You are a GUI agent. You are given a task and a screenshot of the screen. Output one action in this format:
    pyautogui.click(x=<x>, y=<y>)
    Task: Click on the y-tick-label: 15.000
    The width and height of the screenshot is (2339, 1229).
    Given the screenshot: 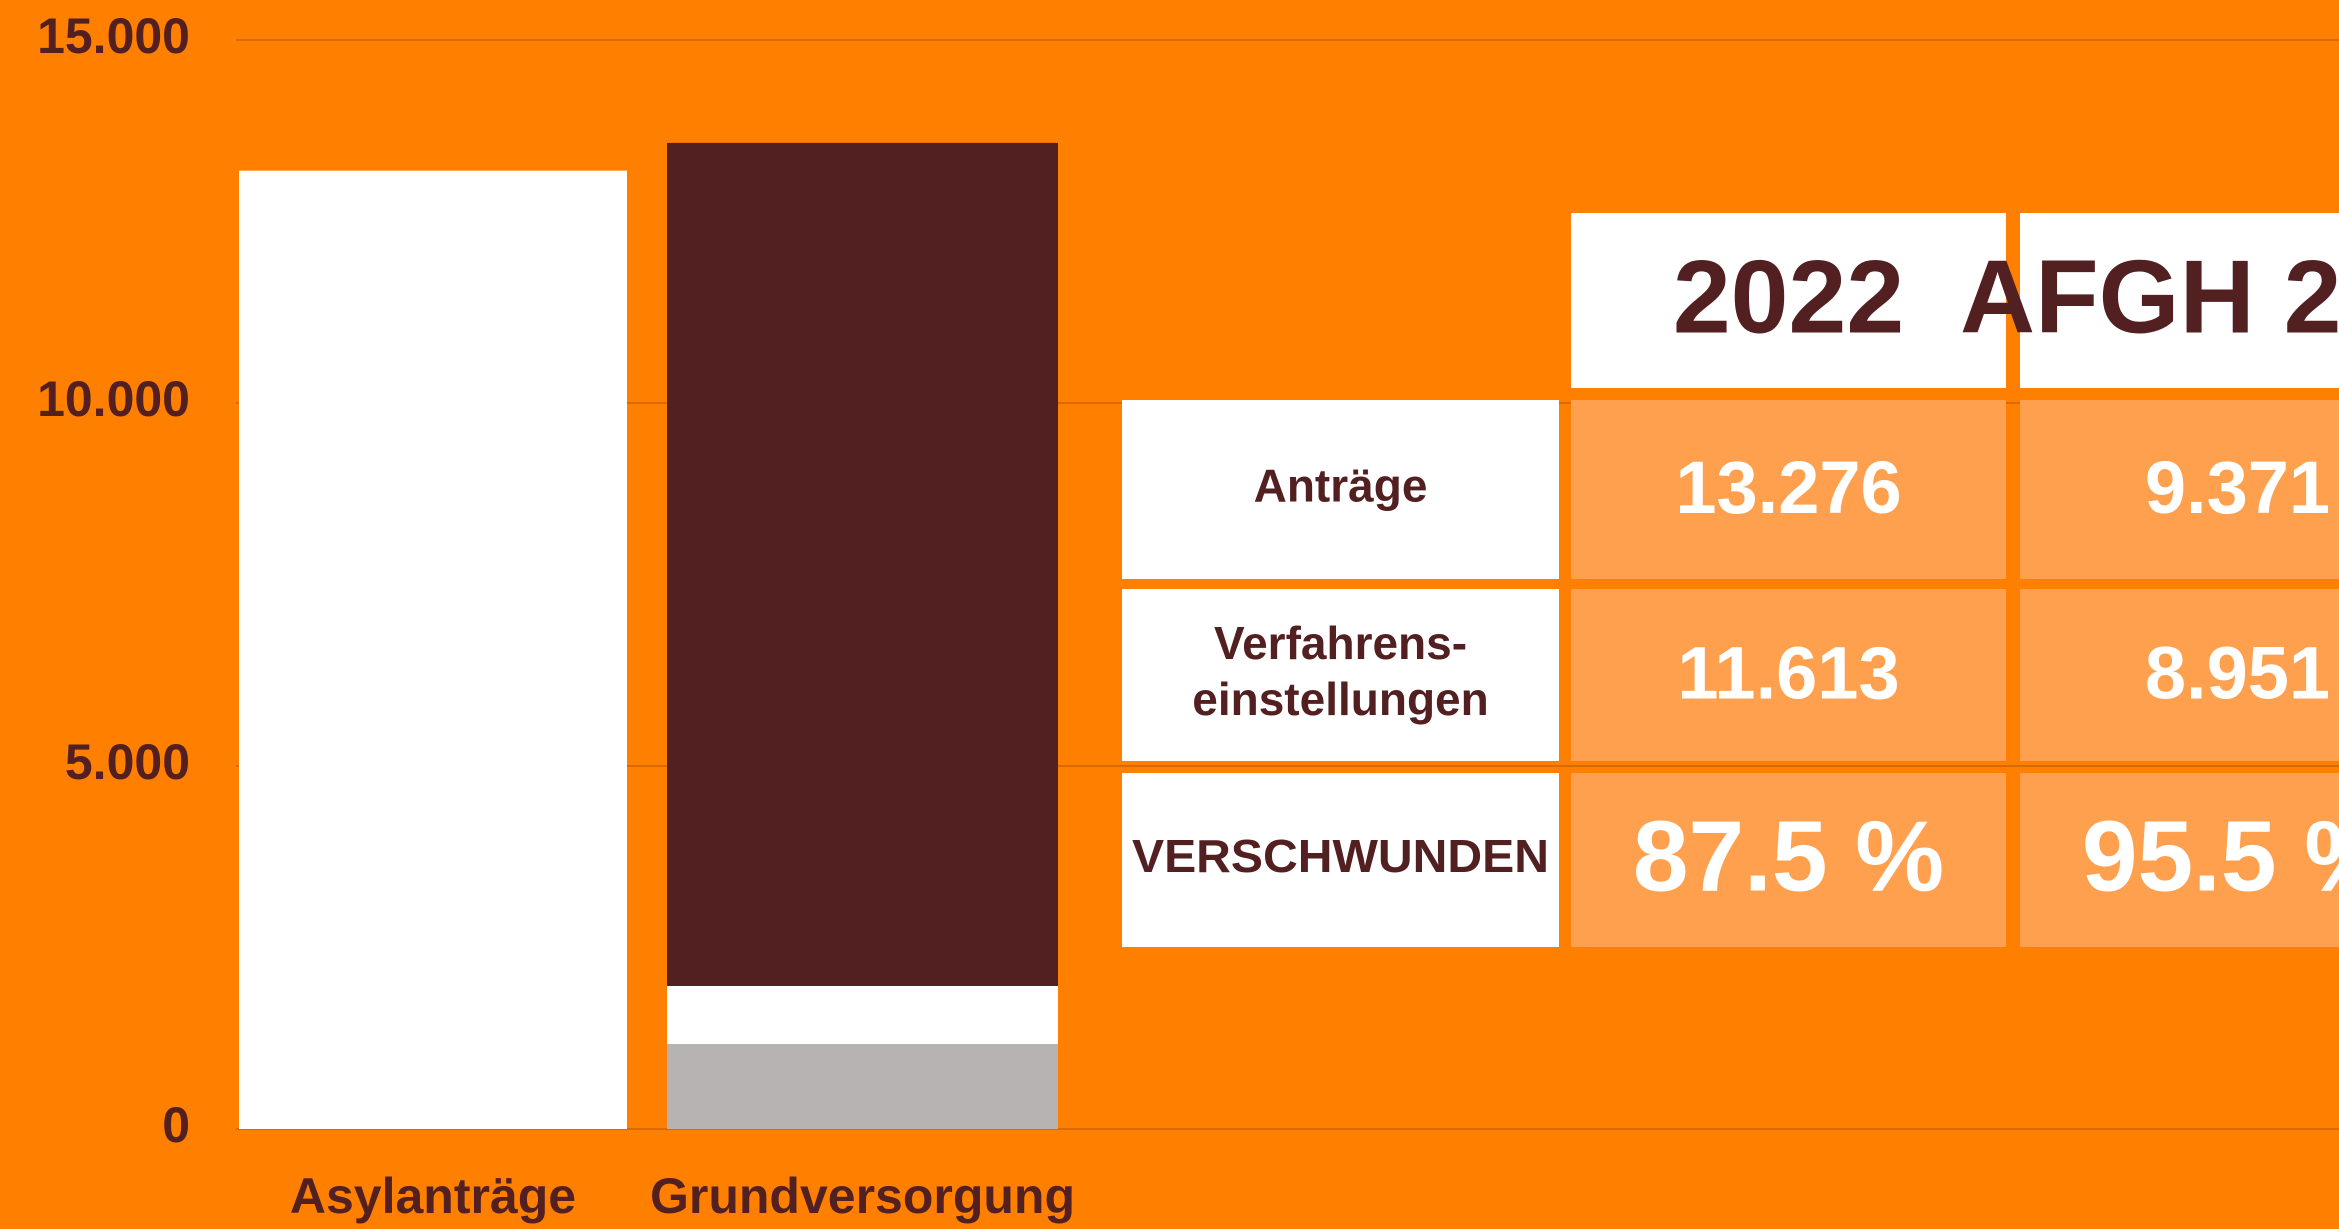 What is the action you would take?
    pyautogui.click(x=113, y=36)
    